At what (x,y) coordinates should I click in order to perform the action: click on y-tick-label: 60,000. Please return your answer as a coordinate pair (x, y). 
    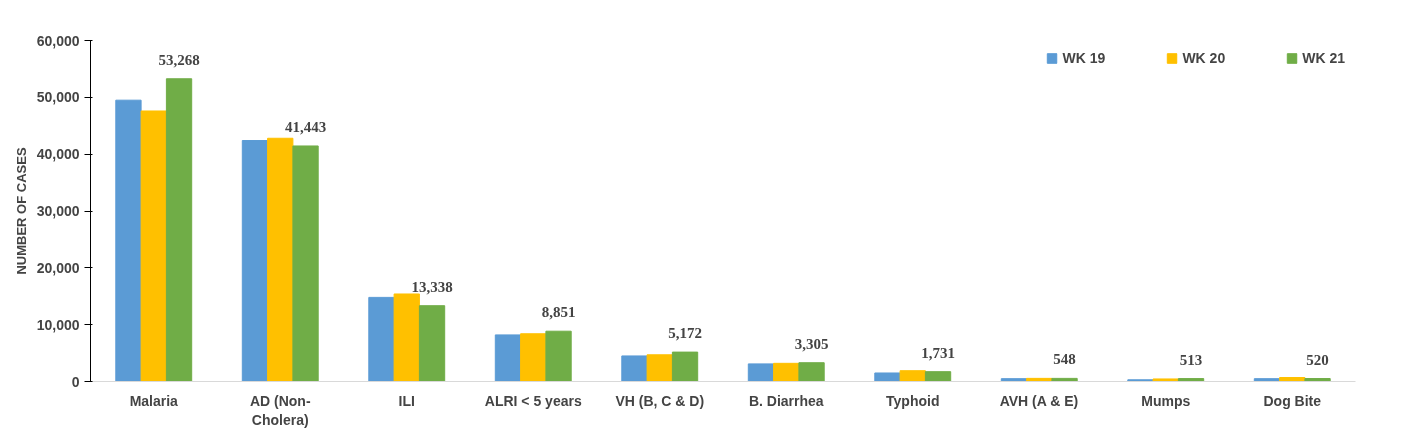
    Looking at the image, I should click on (58, 40).